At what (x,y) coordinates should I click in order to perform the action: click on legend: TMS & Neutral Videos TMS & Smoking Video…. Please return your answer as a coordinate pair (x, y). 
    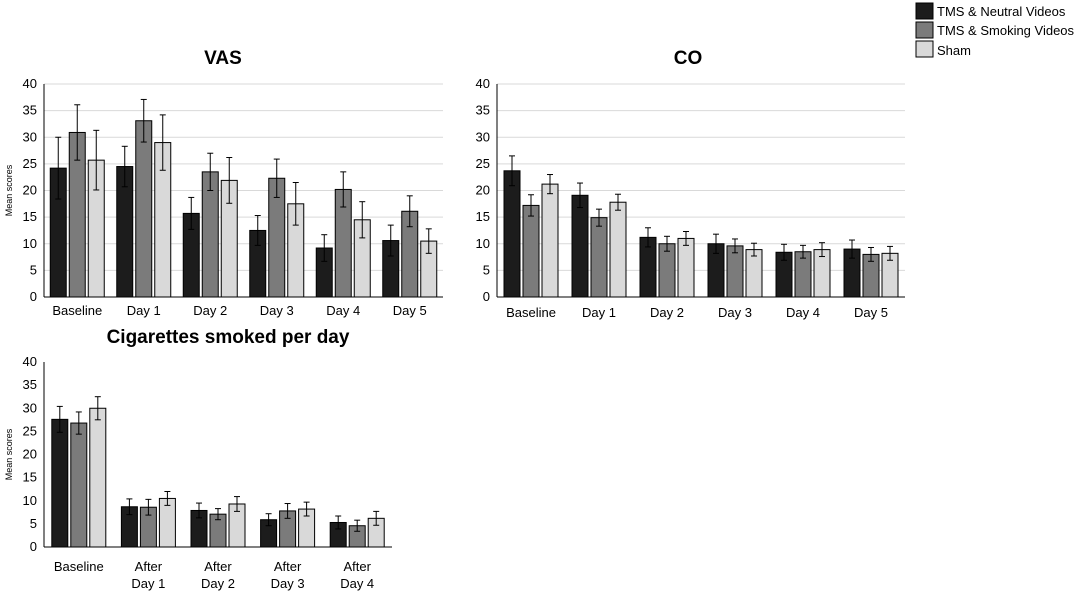
    Looking at the image, I should click on (995, 30).